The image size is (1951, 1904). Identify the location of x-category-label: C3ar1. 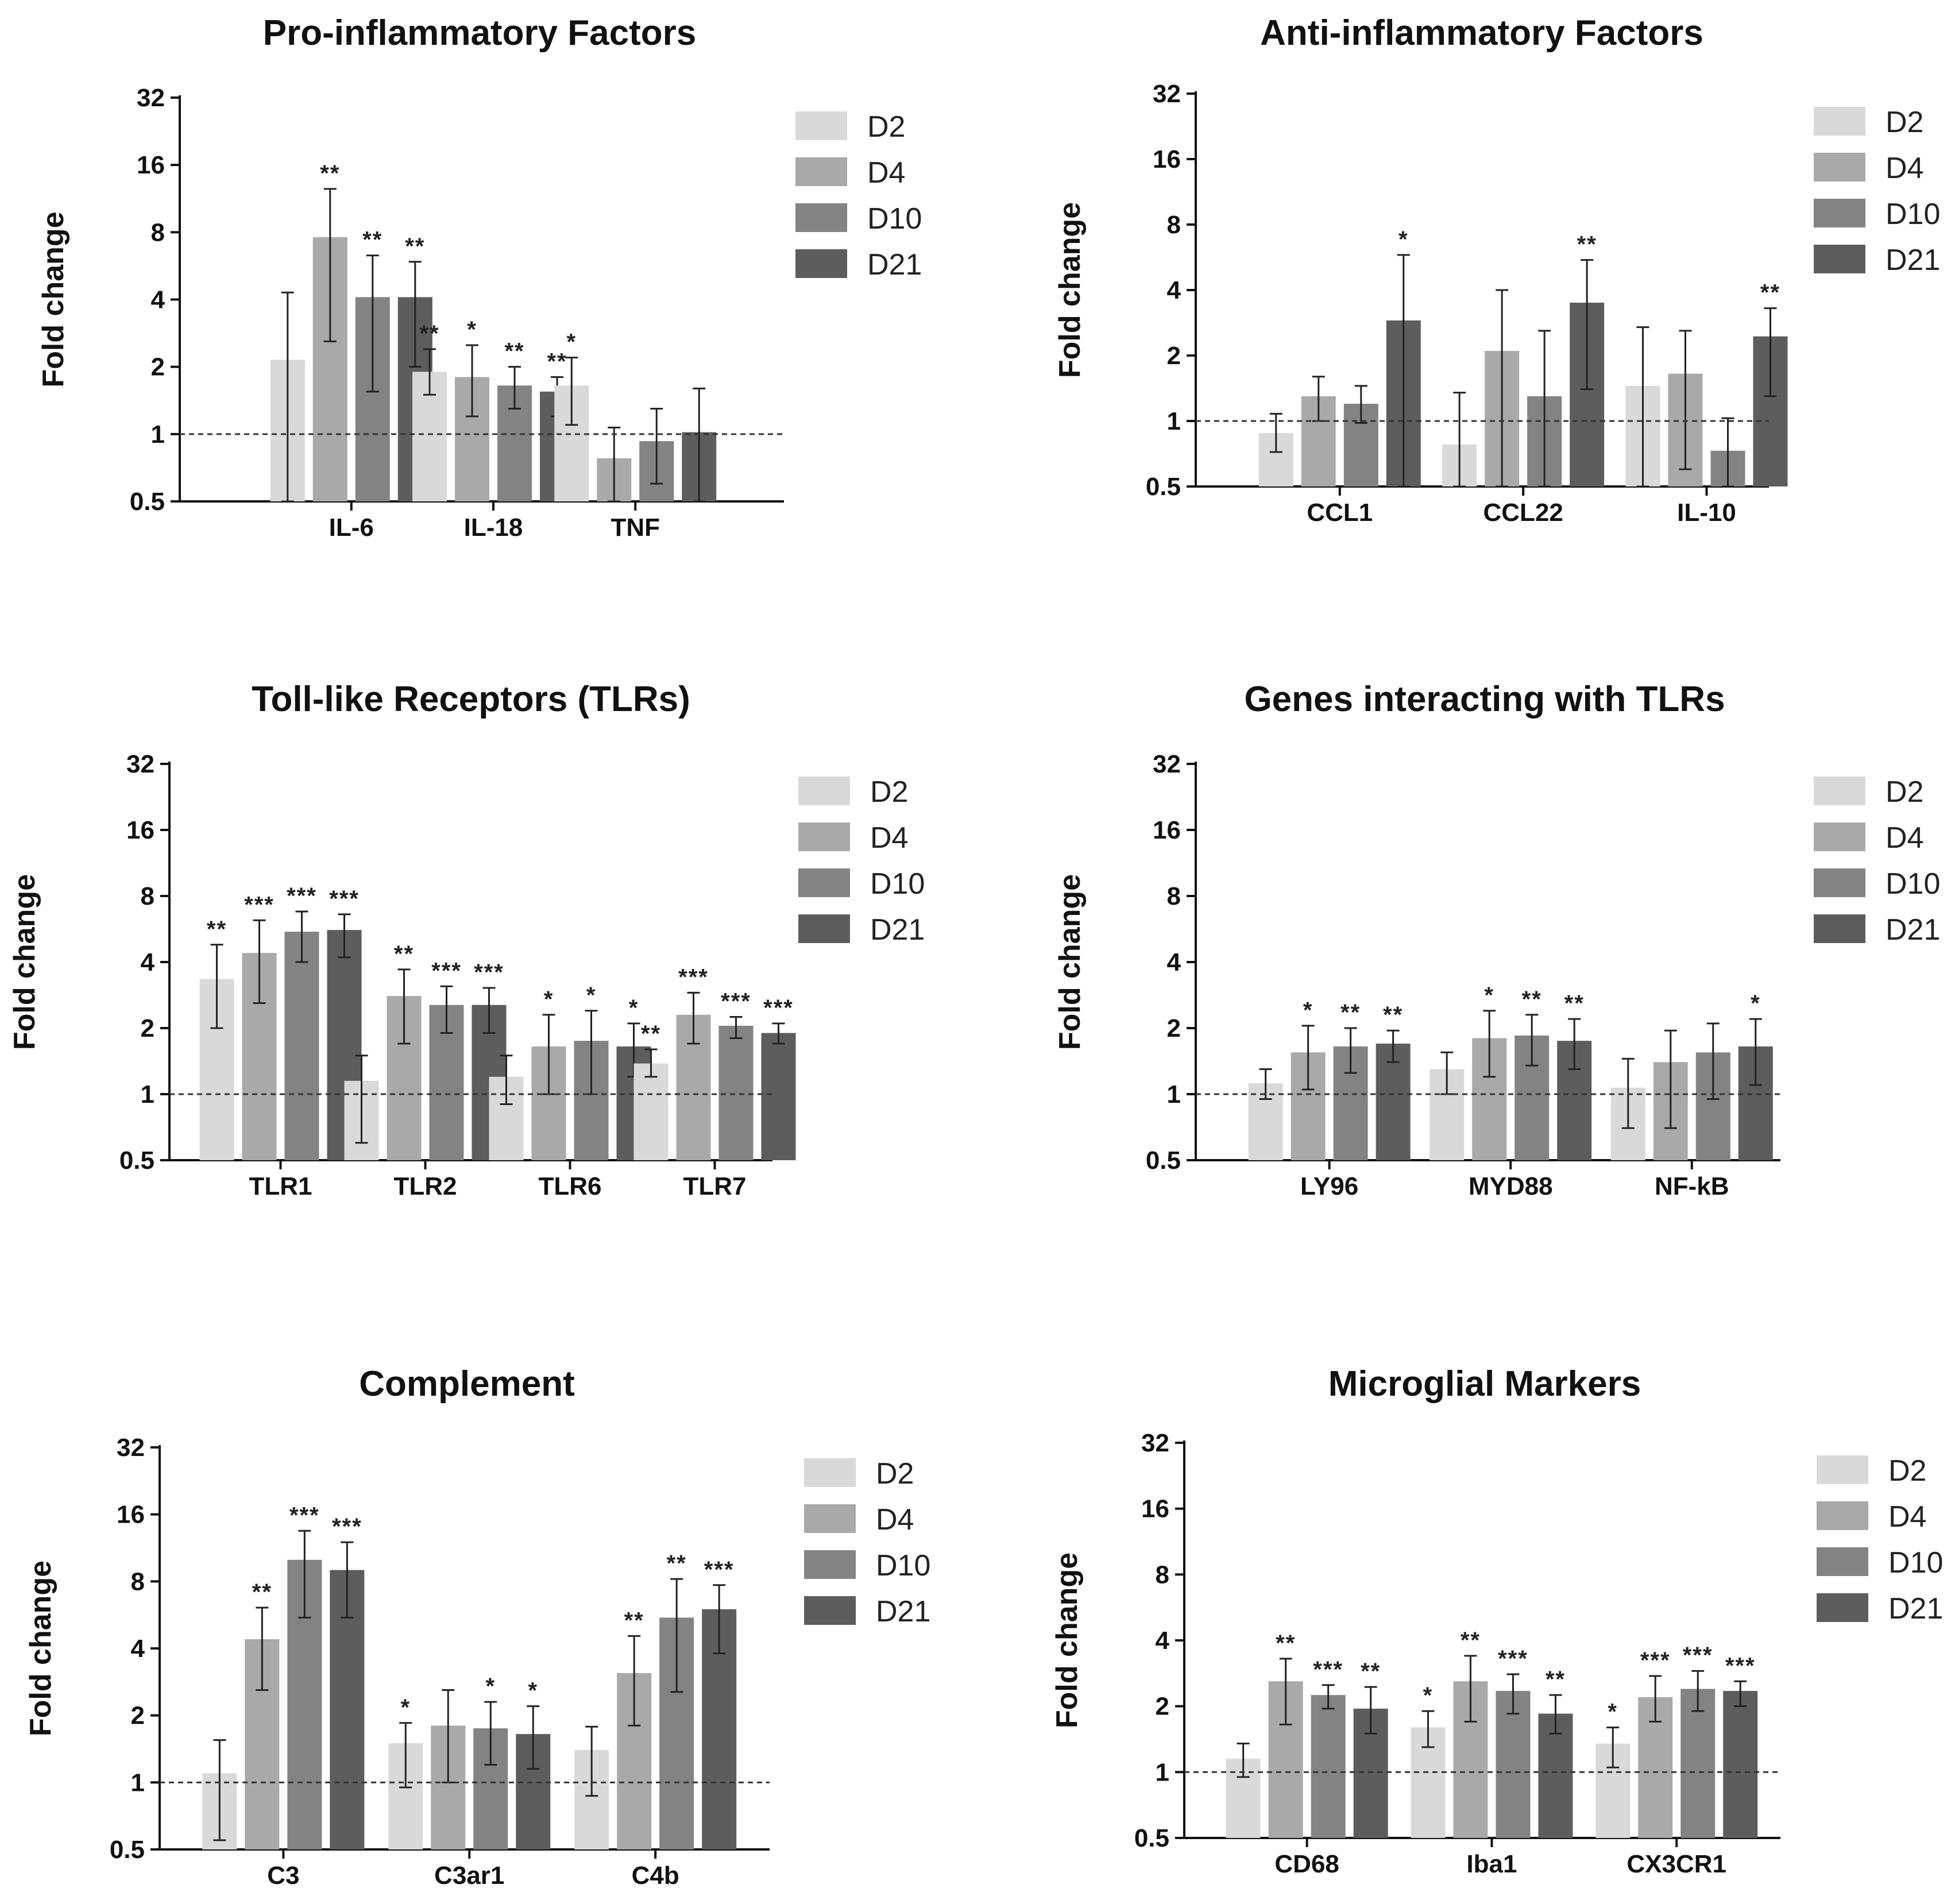
(469, 1875).